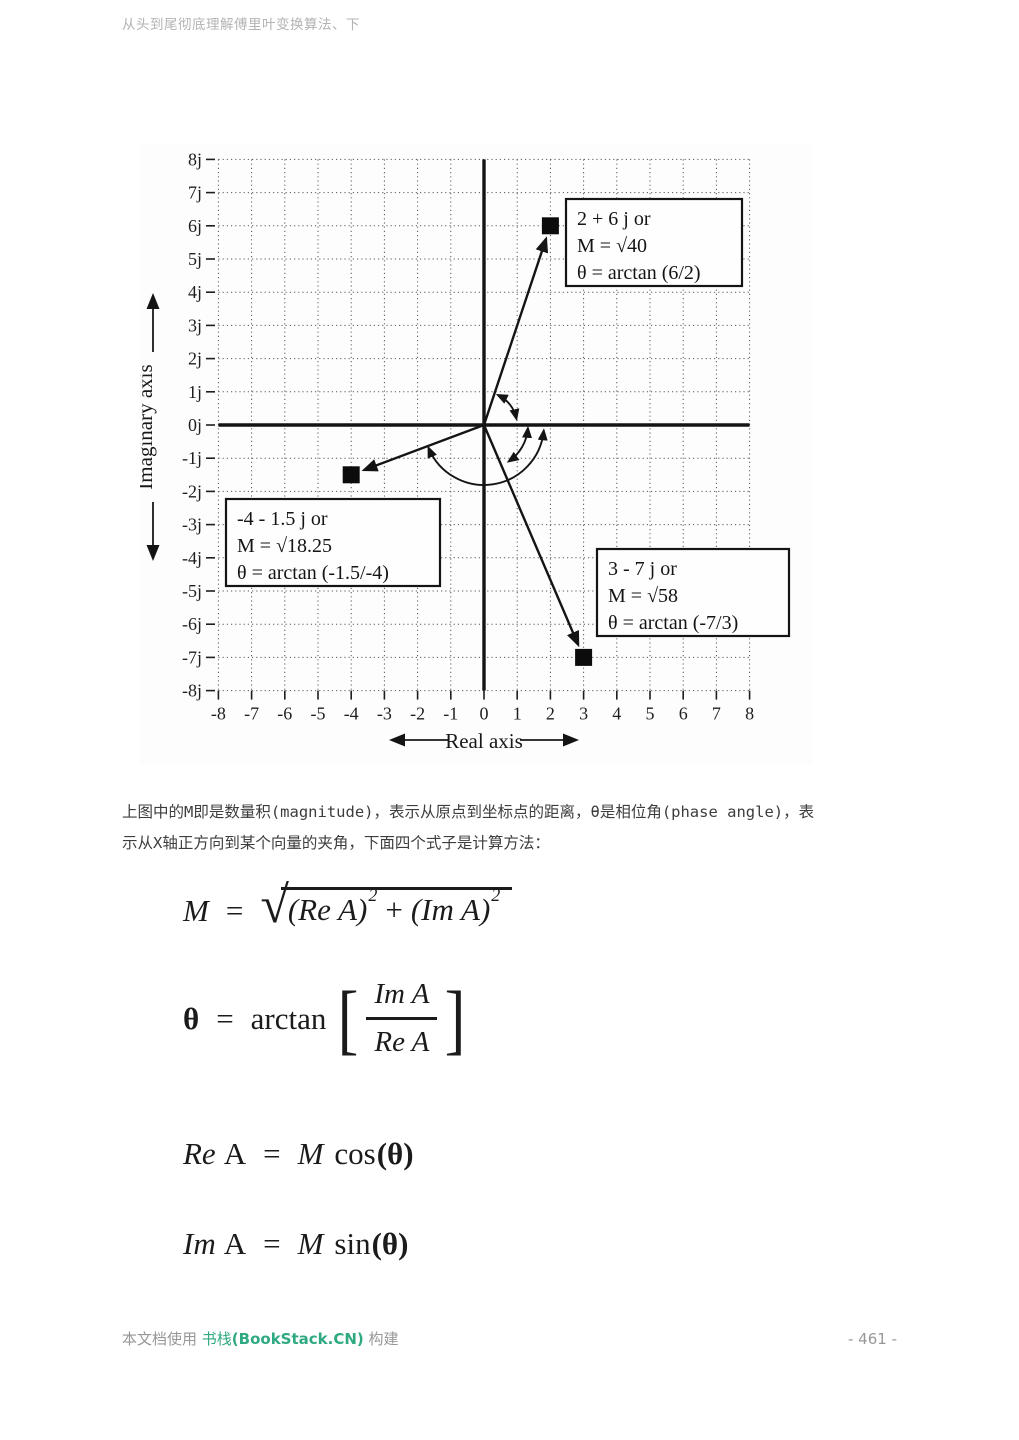 The height and width of the screenshot is (1440, 1019). I want to click on svg-text: 0j, so click(195, 425).